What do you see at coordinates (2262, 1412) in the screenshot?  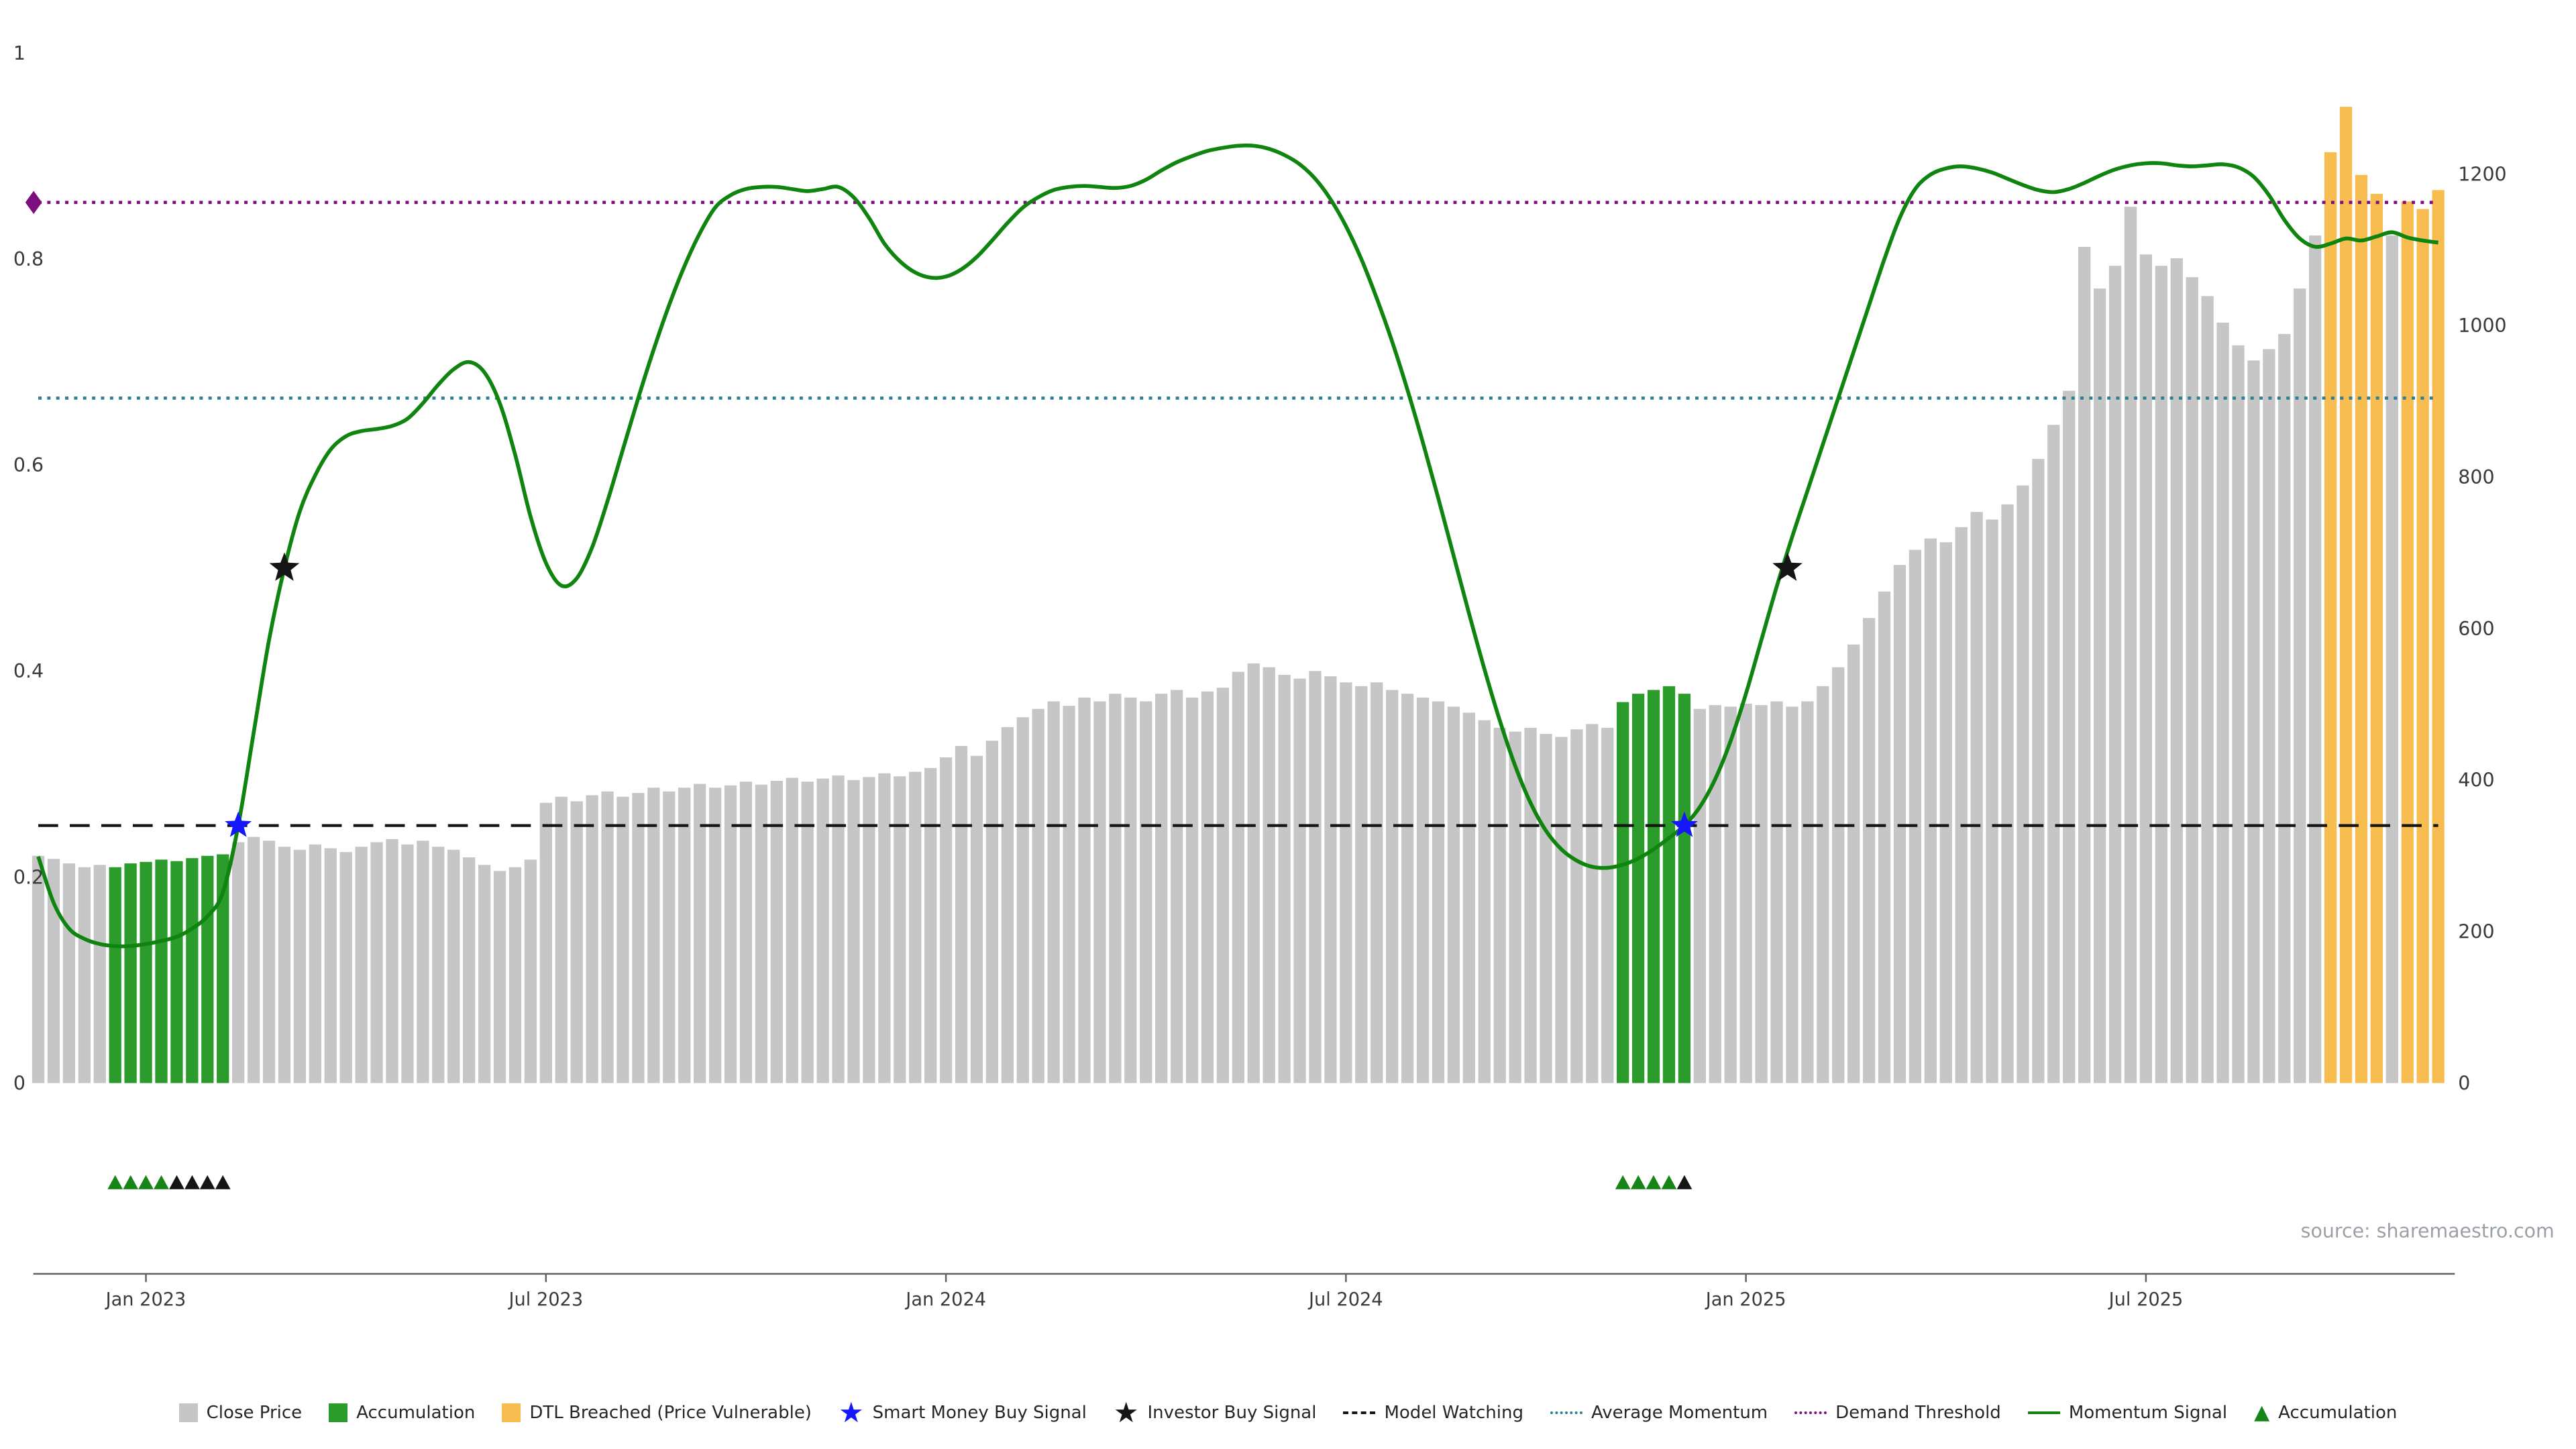 I see `legend-triangle-icon: ▲` at bounding box center [2262, 1412].